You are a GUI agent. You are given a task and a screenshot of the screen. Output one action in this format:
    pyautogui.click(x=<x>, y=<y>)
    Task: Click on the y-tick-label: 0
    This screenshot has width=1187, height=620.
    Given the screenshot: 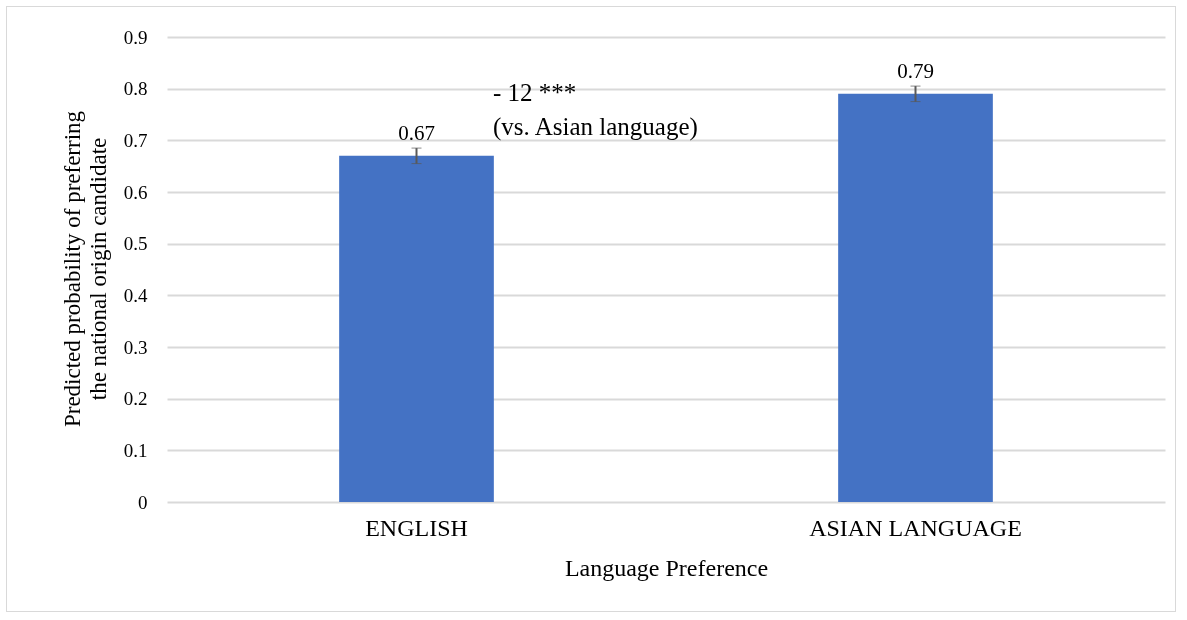 What is the action you would take?
    pyautogui.click(x=143, y=502)
    